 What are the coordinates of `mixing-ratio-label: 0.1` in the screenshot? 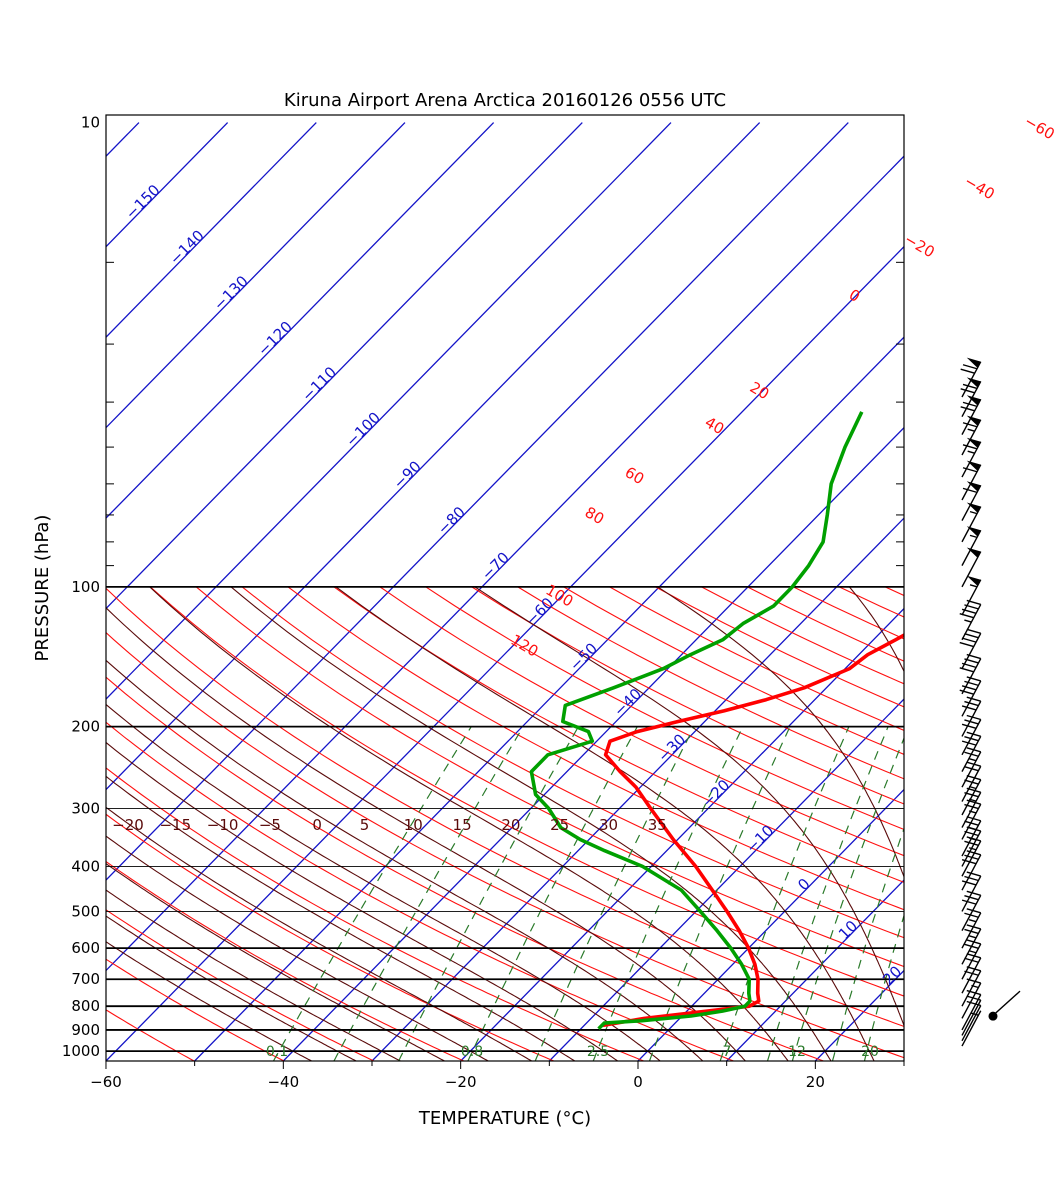 It's located at (277, 1052).